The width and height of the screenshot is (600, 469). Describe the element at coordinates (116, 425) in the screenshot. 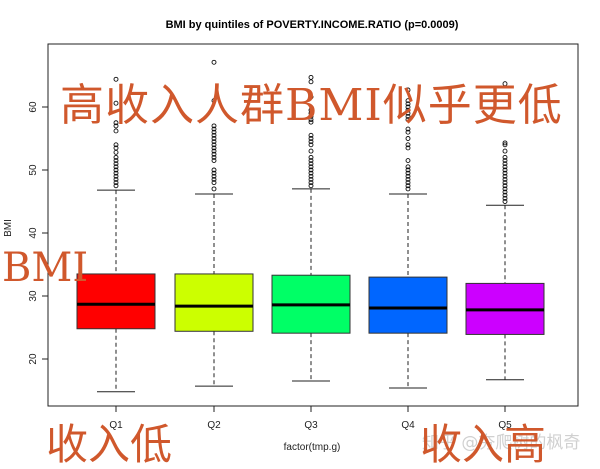

I see `x-tick-label: Q1` at that location.